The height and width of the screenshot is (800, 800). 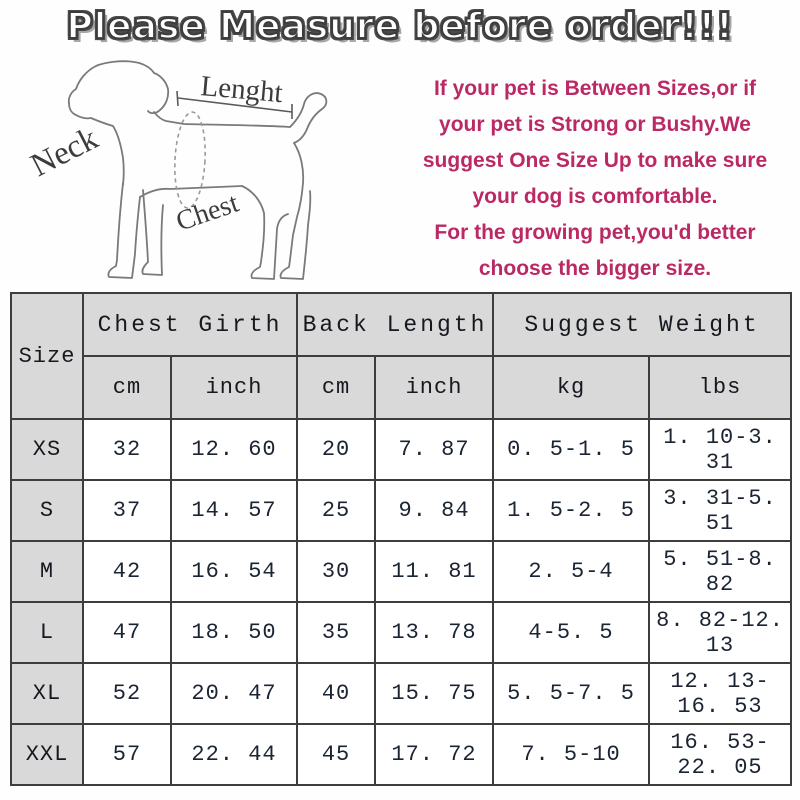 What do you see at coordinates (234, 693) in the screenshot?
I see `chest-inch-cell: 20. 47` at bounding box center [234, 693].